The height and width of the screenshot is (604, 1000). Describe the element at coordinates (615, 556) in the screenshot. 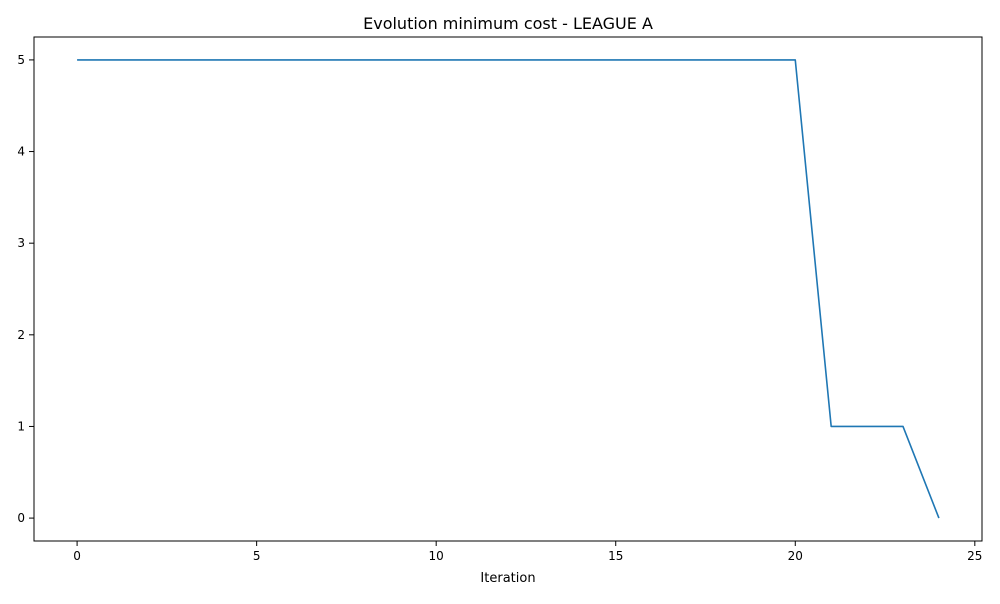

I see `x-tick-label: 15` at that location.